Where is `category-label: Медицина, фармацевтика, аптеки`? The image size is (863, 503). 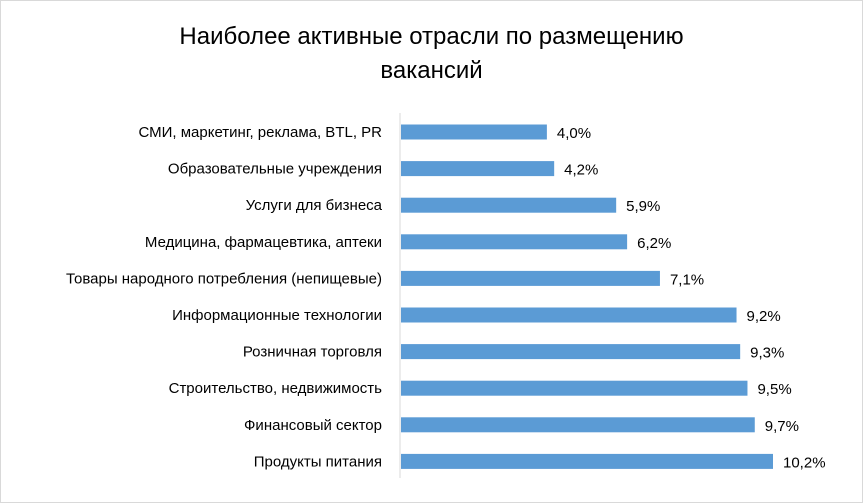
category-label: Медицина, фармацевтика, аптеки is located at coordinates (263, 242).